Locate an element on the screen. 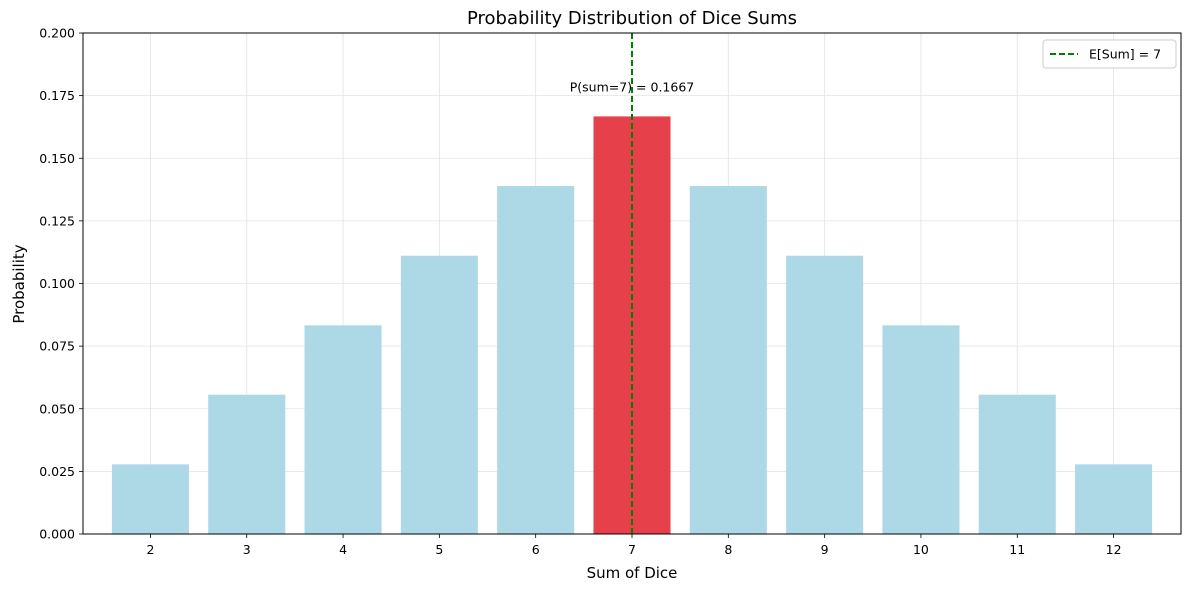 The width and height of the screenshot is (1191, 591). y-tick-label: 0.150 is located at coordinates (57, 158).